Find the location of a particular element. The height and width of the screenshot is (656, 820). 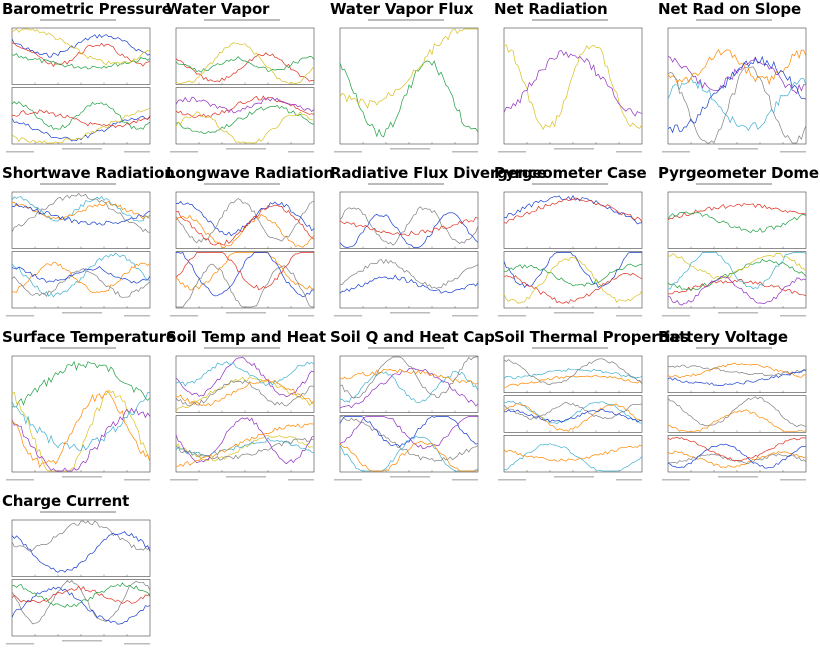

plot-thumbnail-soil-q-and-heat-cap is located at coordinates (406, 415).